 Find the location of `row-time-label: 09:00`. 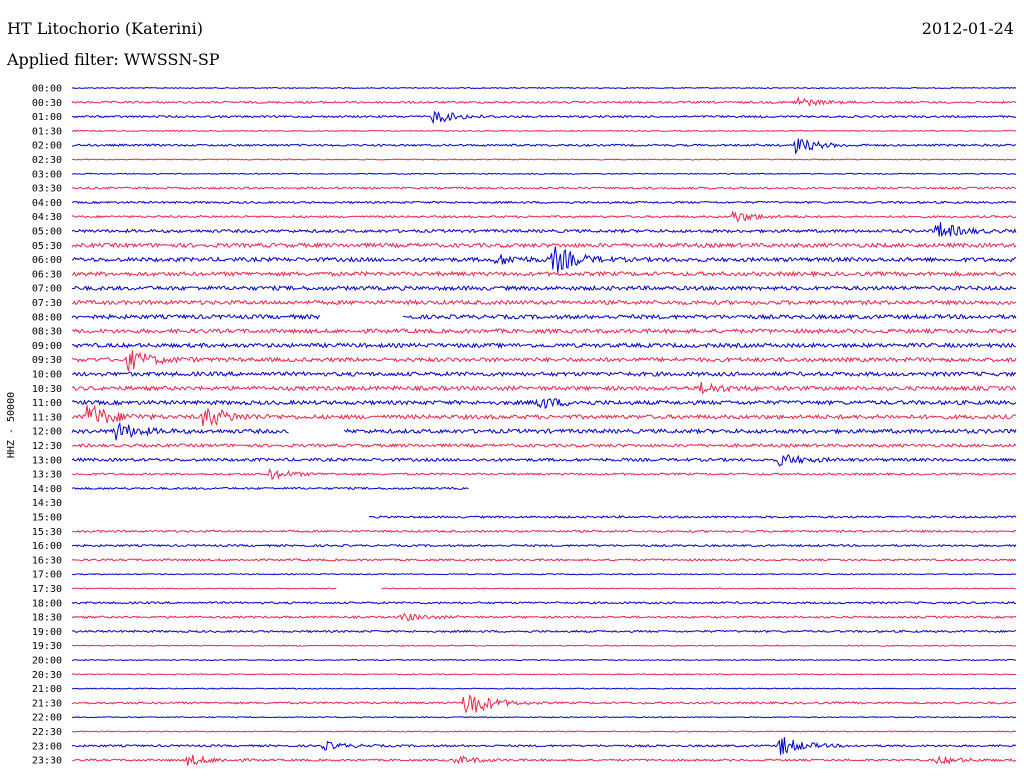

row-time-label: 09:00 is located at coordinates (47, 346).